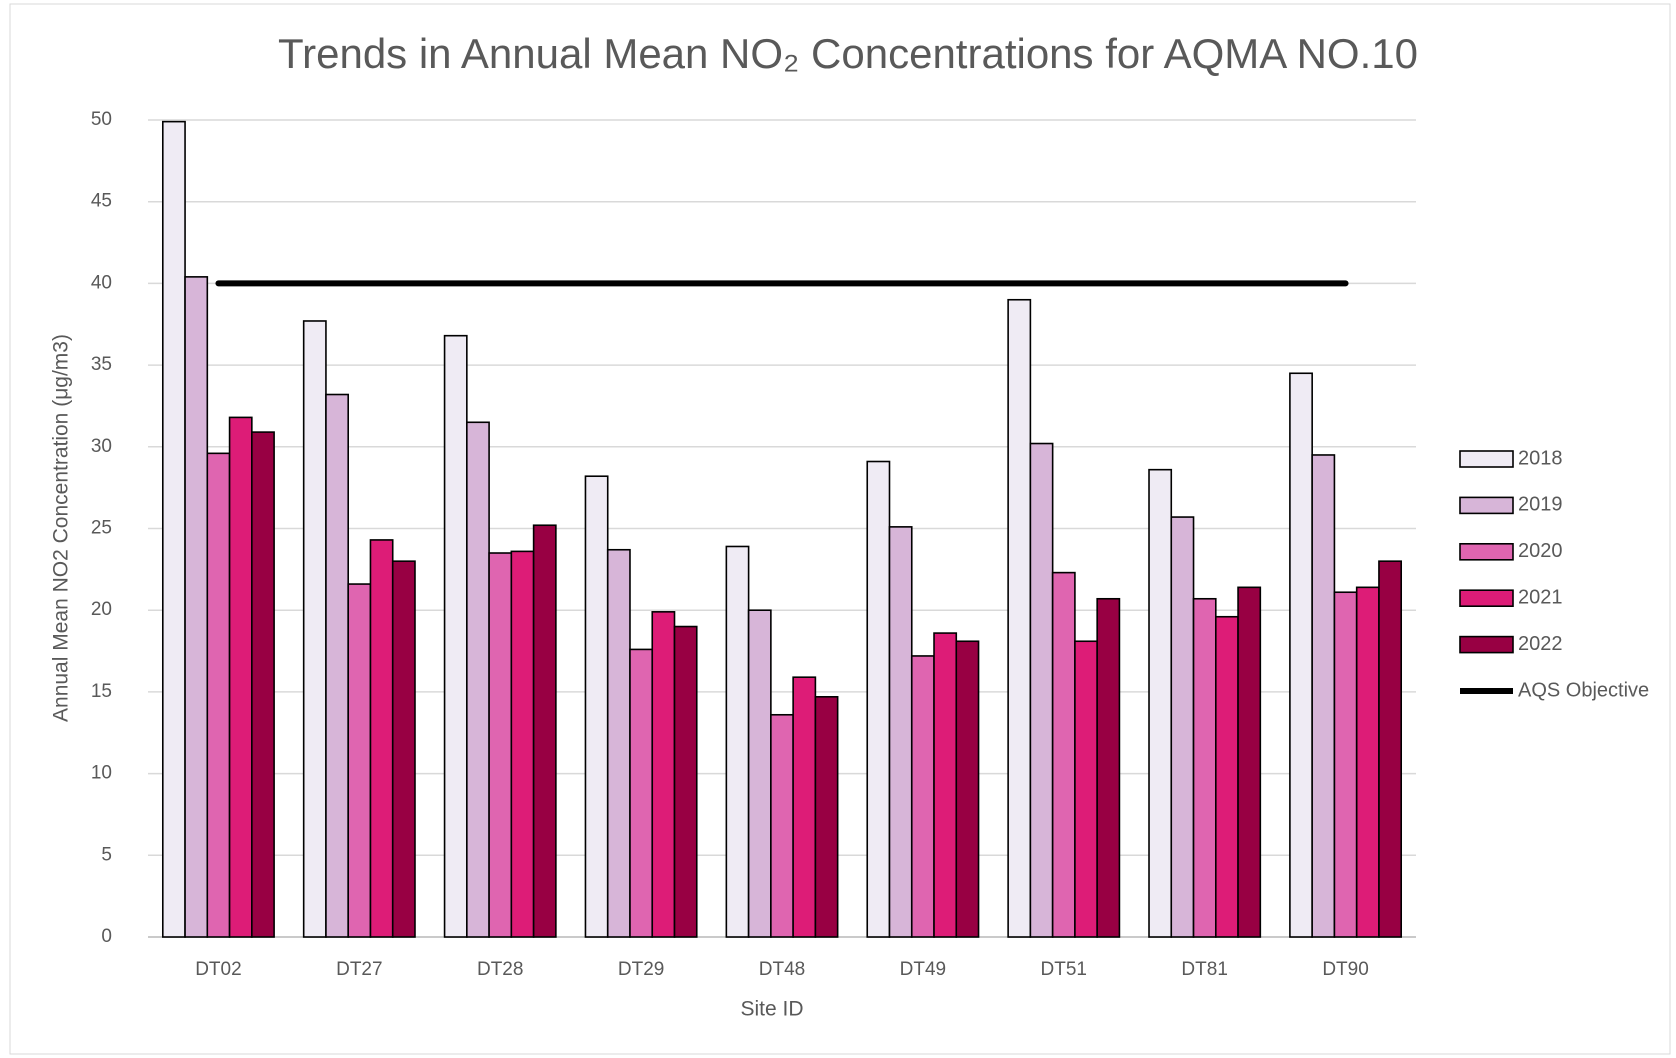  What do you see at coordinates (1540, 597) in the screenshot?
I see `legend-label: 2021` at bounding box center [1540, 597].